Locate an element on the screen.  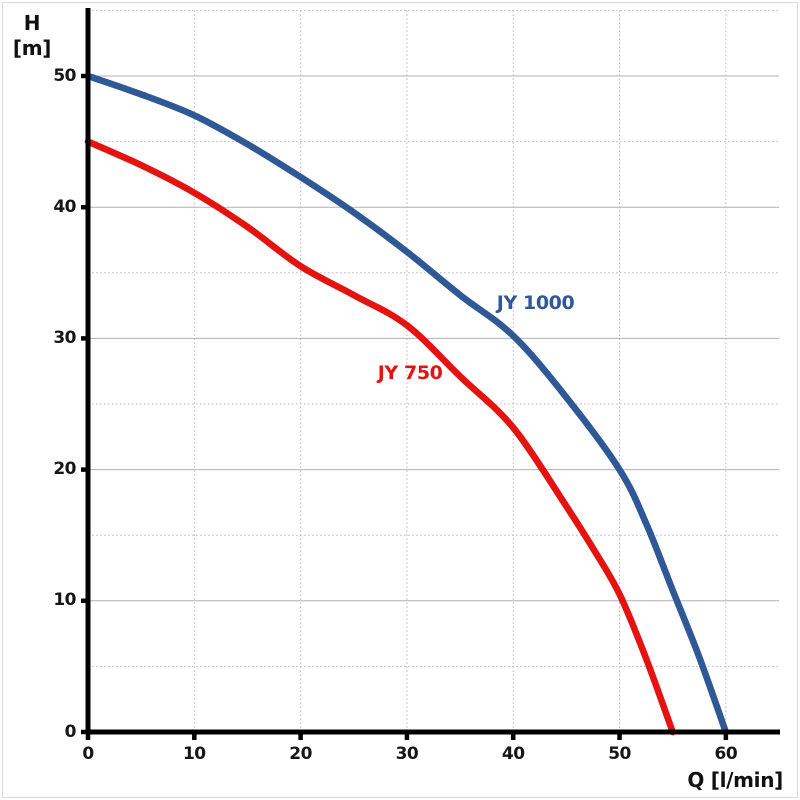
x-tick-label: 50 is located at coordinates (619, 754).